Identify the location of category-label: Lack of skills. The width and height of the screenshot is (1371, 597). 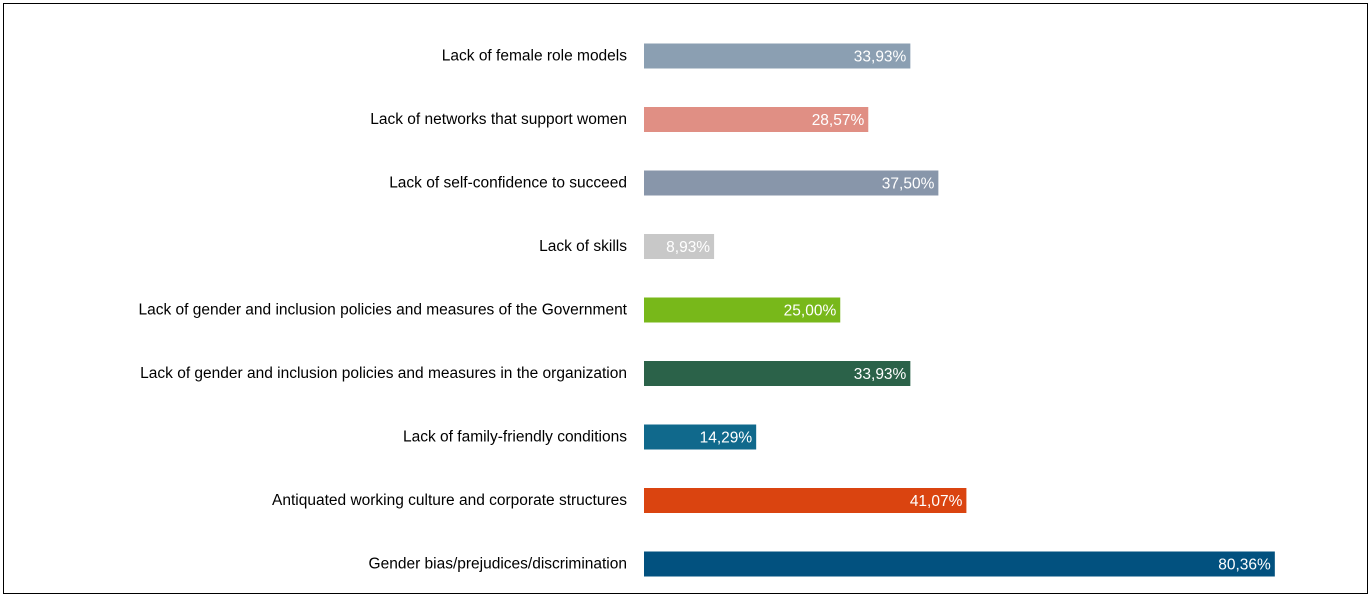
(583, 246).